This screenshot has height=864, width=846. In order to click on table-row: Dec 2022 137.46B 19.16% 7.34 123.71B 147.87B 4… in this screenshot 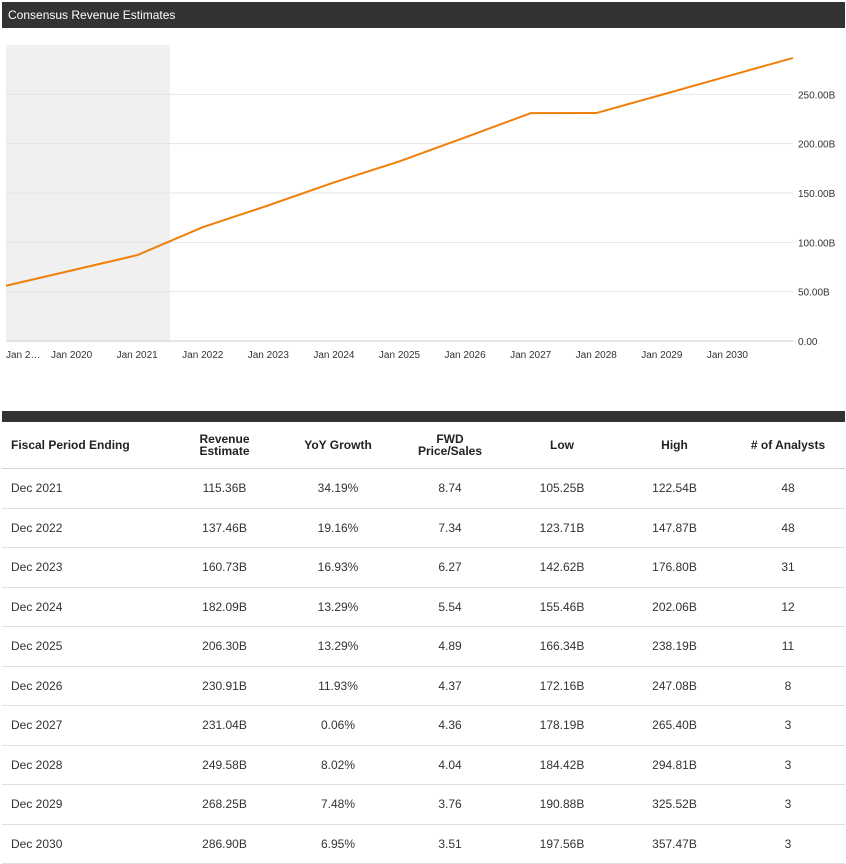, I will do `click(423, 528)`.